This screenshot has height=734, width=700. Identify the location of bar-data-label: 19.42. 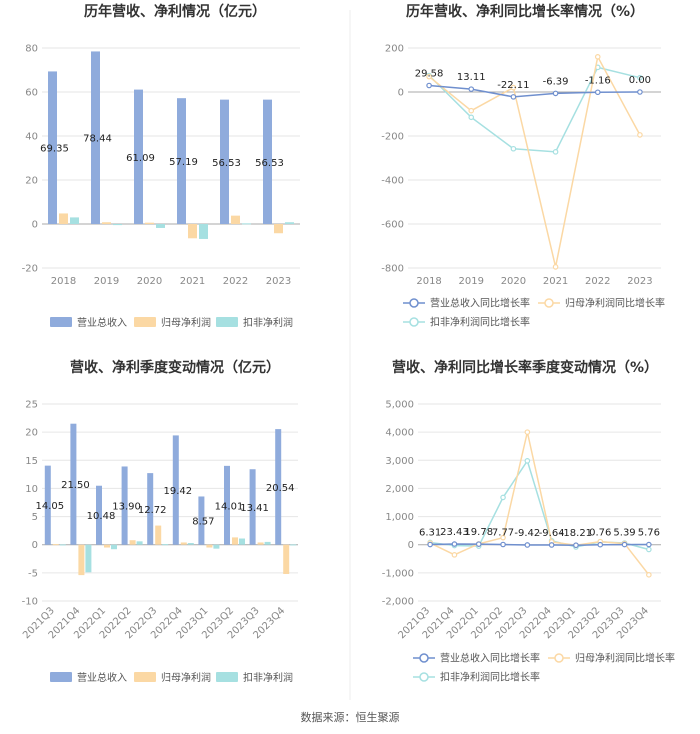
(177, 491).